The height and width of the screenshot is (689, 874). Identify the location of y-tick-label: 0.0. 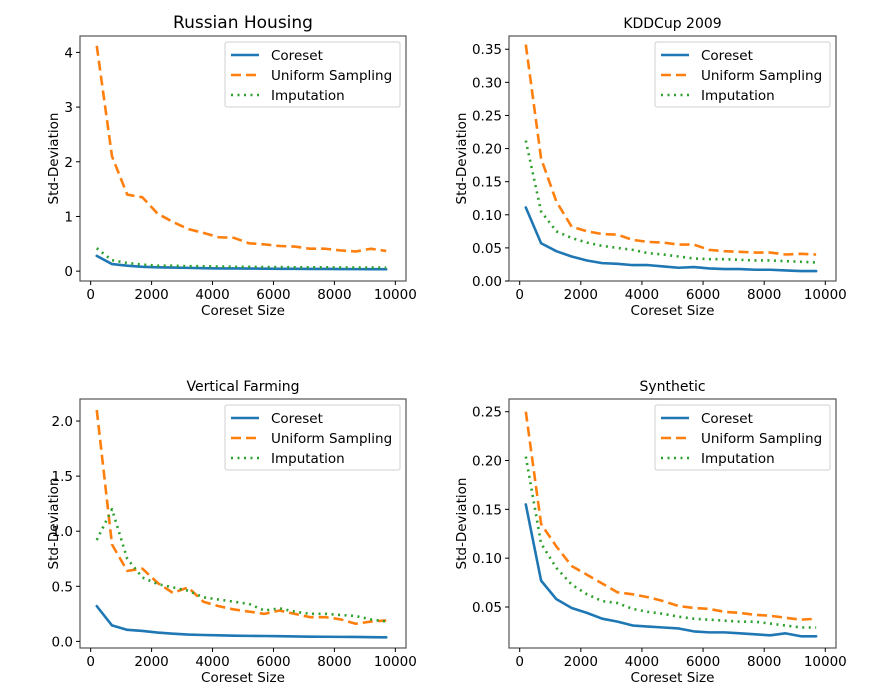
(62, 642).